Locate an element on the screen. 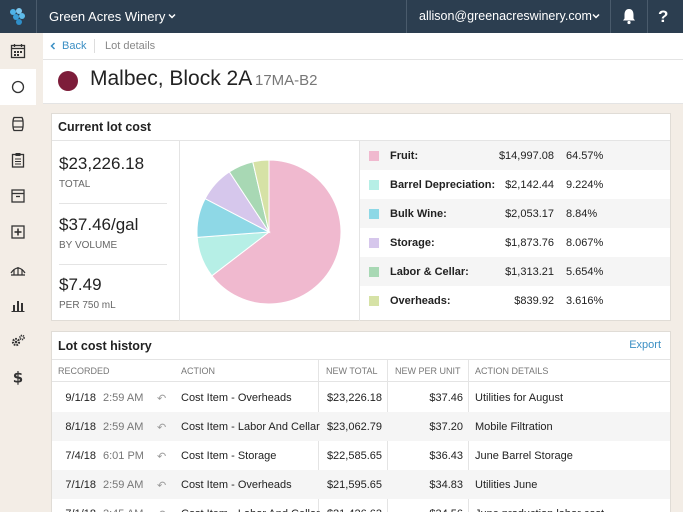 The height and width of the screenshot is (512, 683). legend-percent: 8.067% is located at coordinates (585, 243).